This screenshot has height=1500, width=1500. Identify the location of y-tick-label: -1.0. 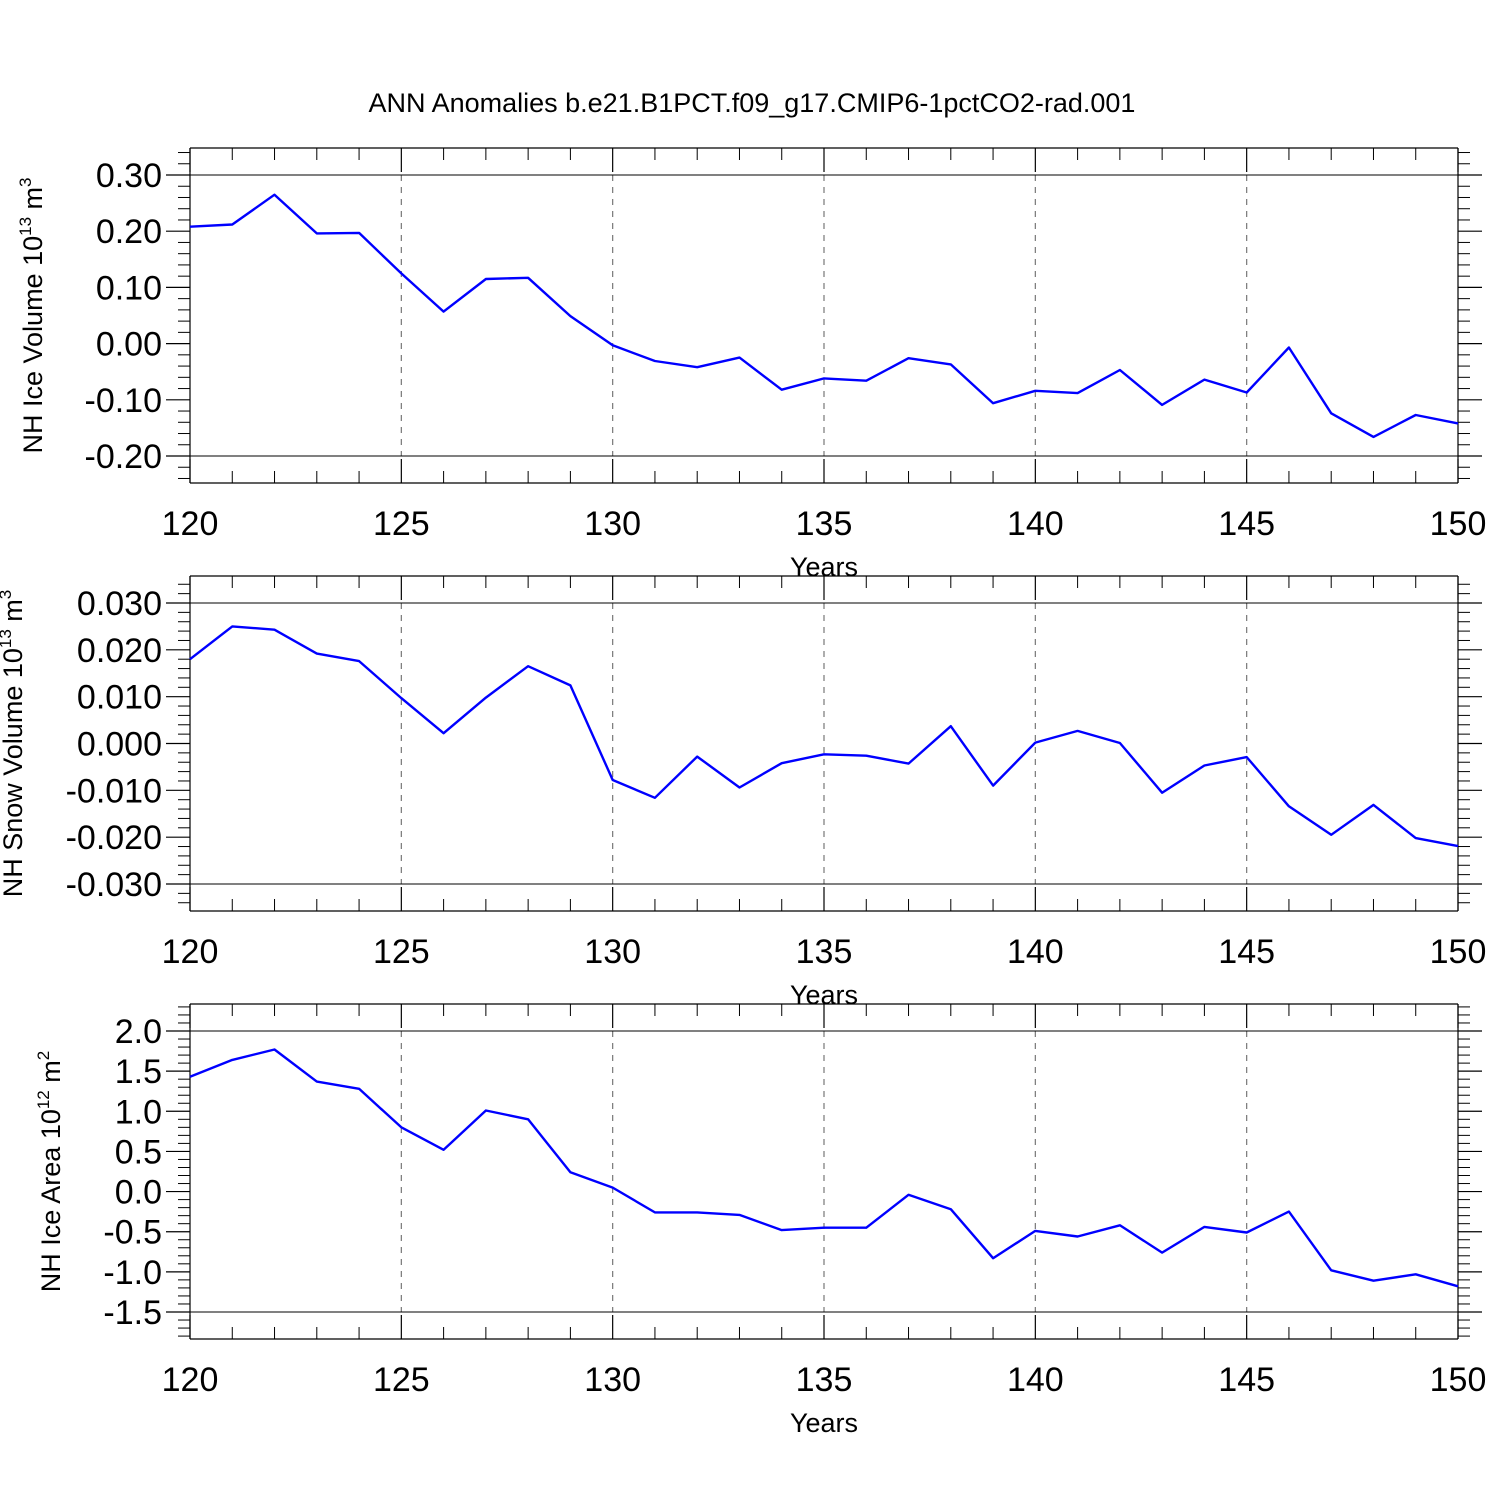
(132, 1273).